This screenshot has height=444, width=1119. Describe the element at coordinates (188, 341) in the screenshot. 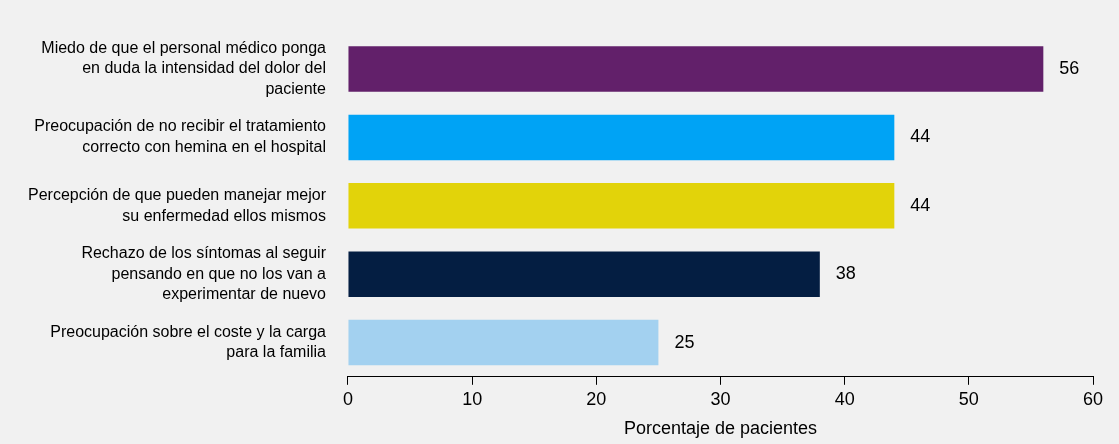

I see `y-tick-label: Preocupación sobre el coste y la carga para la familia` at that location.